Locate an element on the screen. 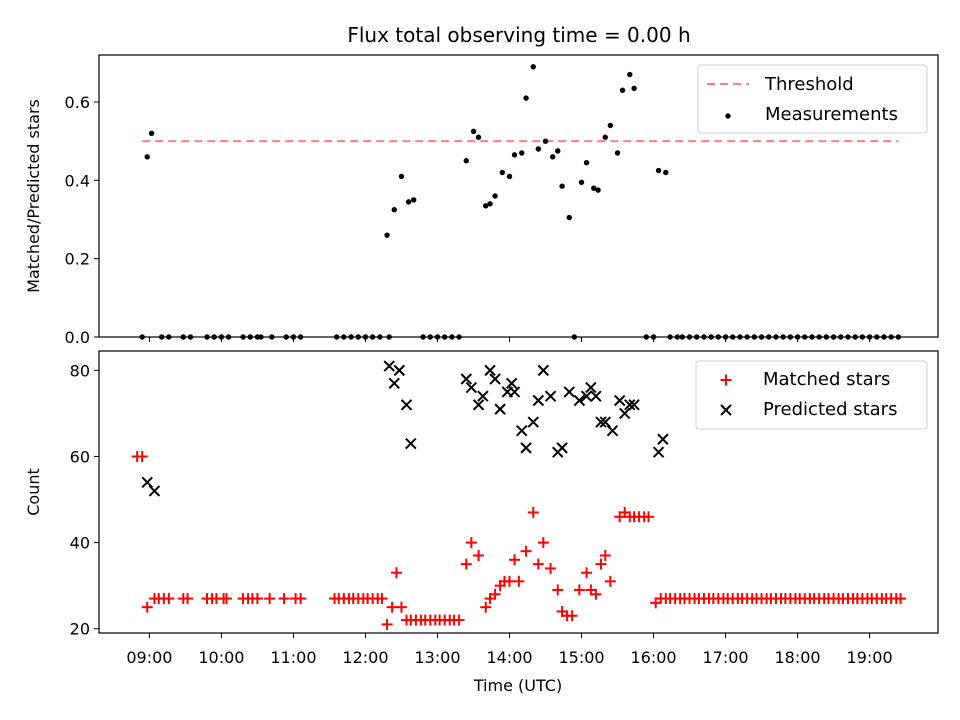  bottom-y-tick-label: 80 is located at coordinates (80, 370).